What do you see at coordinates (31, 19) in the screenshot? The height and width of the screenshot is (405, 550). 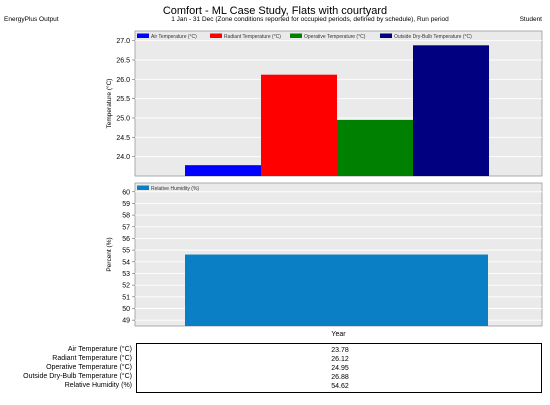 I see `header-program: EnergyPlus Output` at bounding box center [31, 19].